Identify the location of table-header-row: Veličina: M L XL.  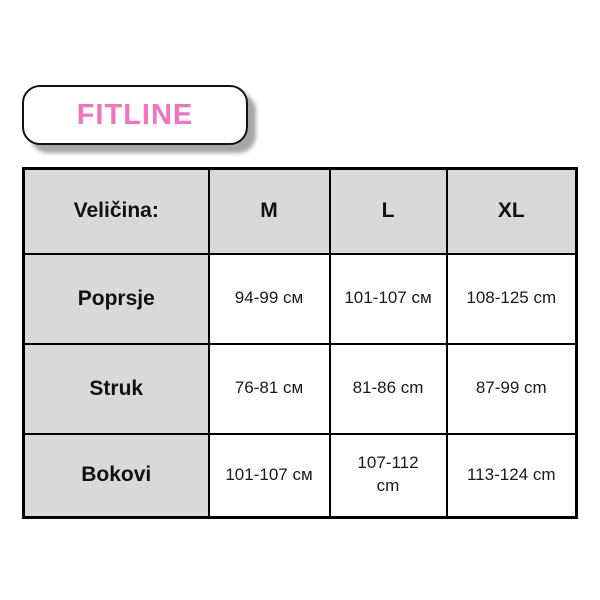
(300, 211).